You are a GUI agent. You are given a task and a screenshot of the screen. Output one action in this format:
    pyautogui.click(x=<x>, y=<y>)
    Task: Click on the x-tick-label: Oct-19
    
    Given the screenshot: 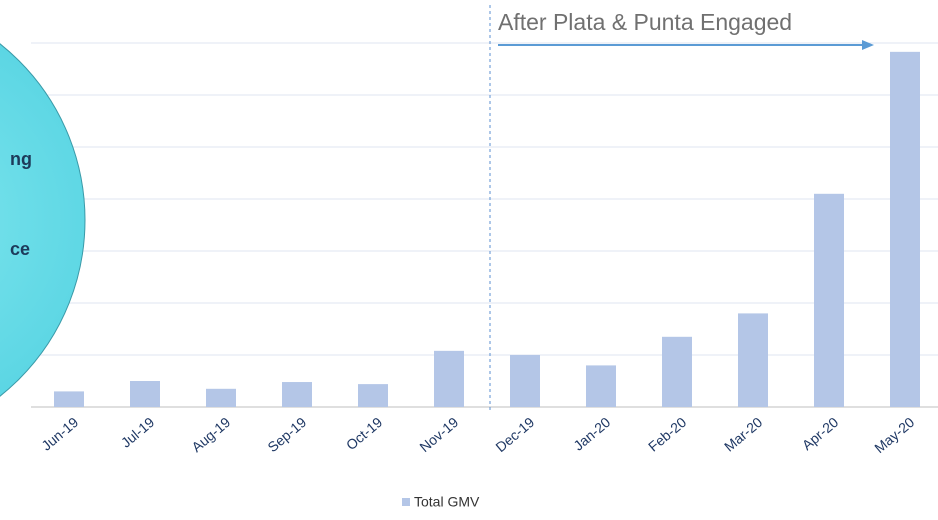 What is the action you would take?
    pyautogui.click(x=364, y=433)
    